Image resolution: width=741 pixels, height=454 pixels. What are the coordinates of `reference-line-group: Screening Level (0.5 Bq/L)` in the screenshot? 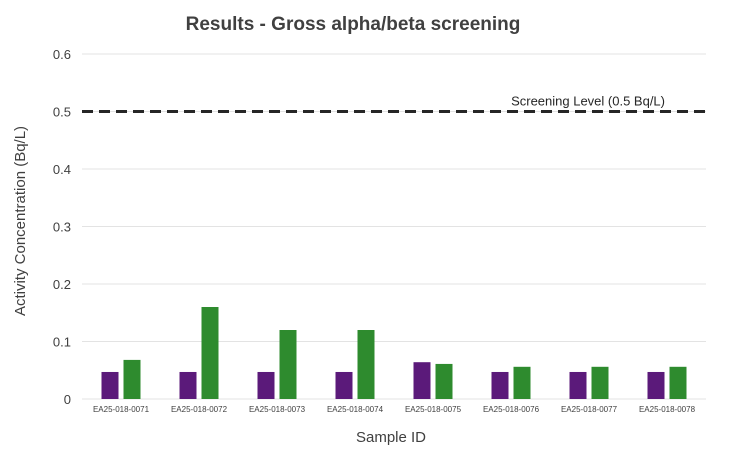 It's located at (394, 103).